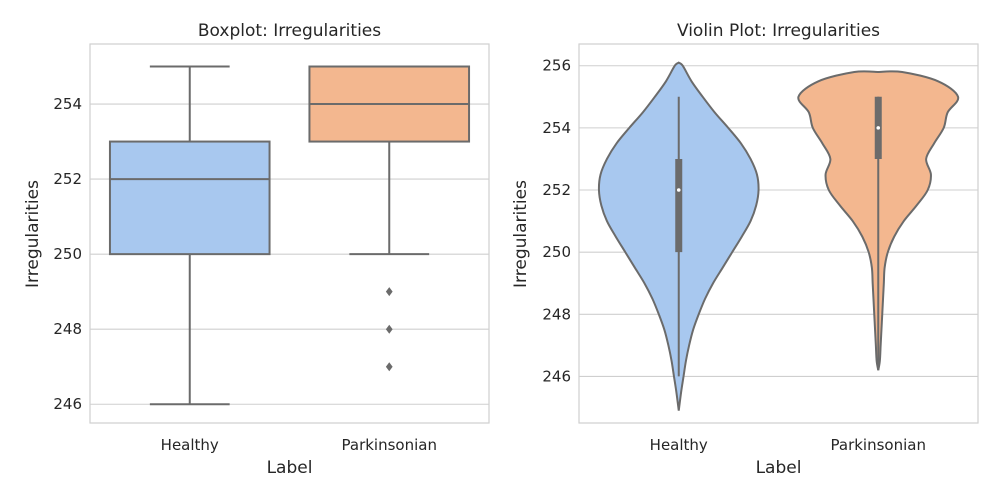 This screenshot has height=504, width=1000. I want to click on interquartile-box, so click(189, 198).